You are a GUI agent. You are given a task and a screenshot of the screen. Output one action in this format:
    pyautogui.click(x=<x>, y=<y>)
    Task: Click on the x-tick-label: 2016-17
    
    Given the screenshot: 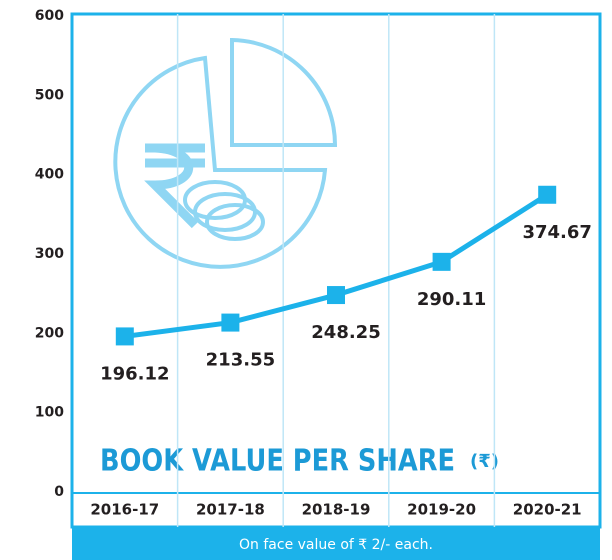 What is the action you would take?
    pyautogui.click(x=124, y=510)
    